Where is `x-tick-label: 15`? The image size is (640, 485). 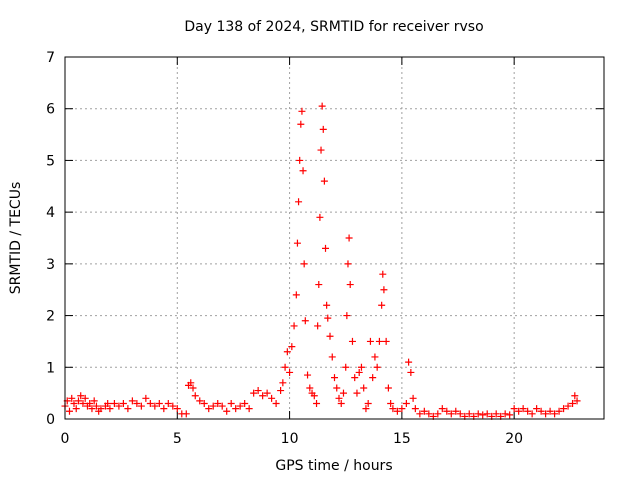
x-tick-label: 15 is located at coordinates (402, 439).